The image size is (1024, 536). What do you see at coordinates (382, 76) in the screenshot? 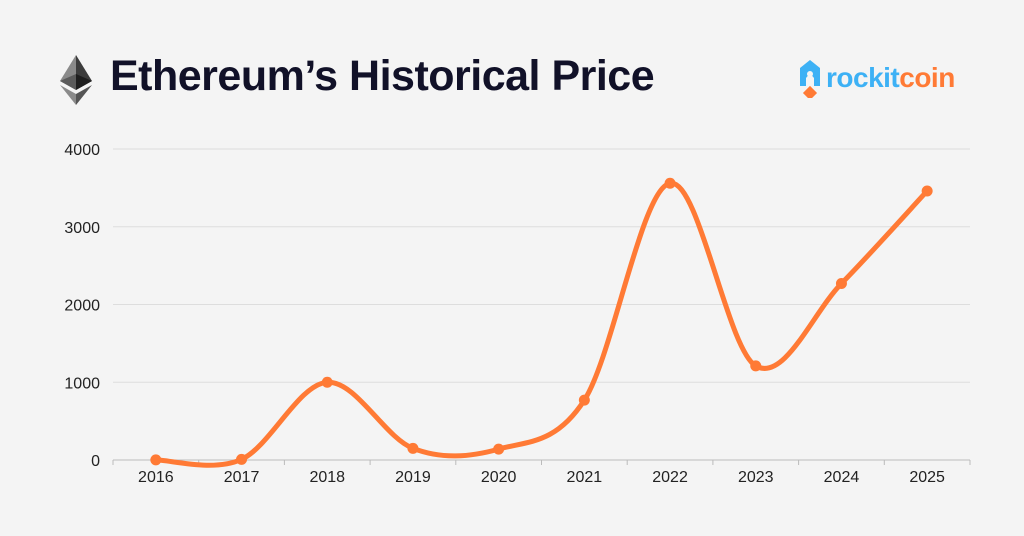
I see `page-title: Ethereum’s Historical Price` at bounding box center [382, 76].